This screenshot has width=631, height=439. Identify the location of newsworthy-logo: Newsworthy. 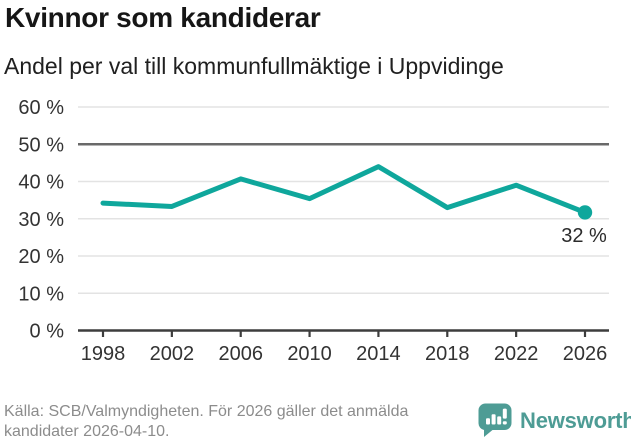
(554, 419).